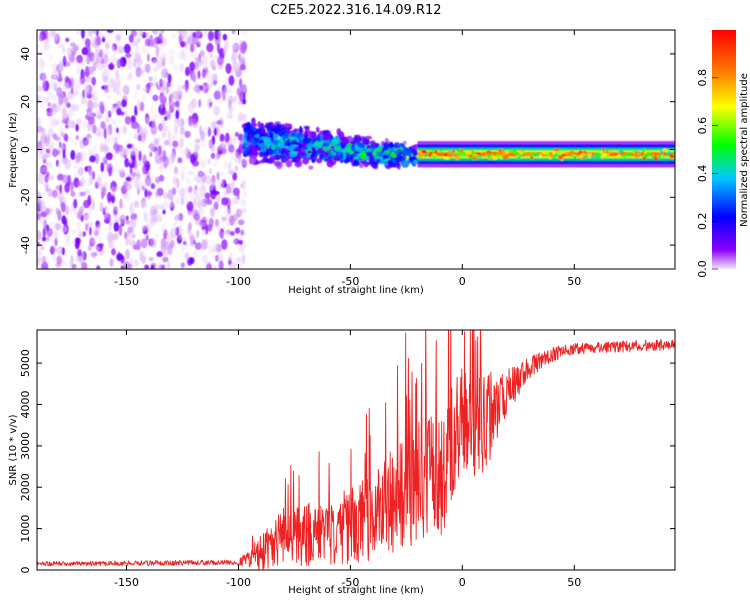 The width and height of the screenshot is (750, 600). Describe the element at coordinates (350, 582) in the screenshot. I see `x-tick-label: -50` at that location.